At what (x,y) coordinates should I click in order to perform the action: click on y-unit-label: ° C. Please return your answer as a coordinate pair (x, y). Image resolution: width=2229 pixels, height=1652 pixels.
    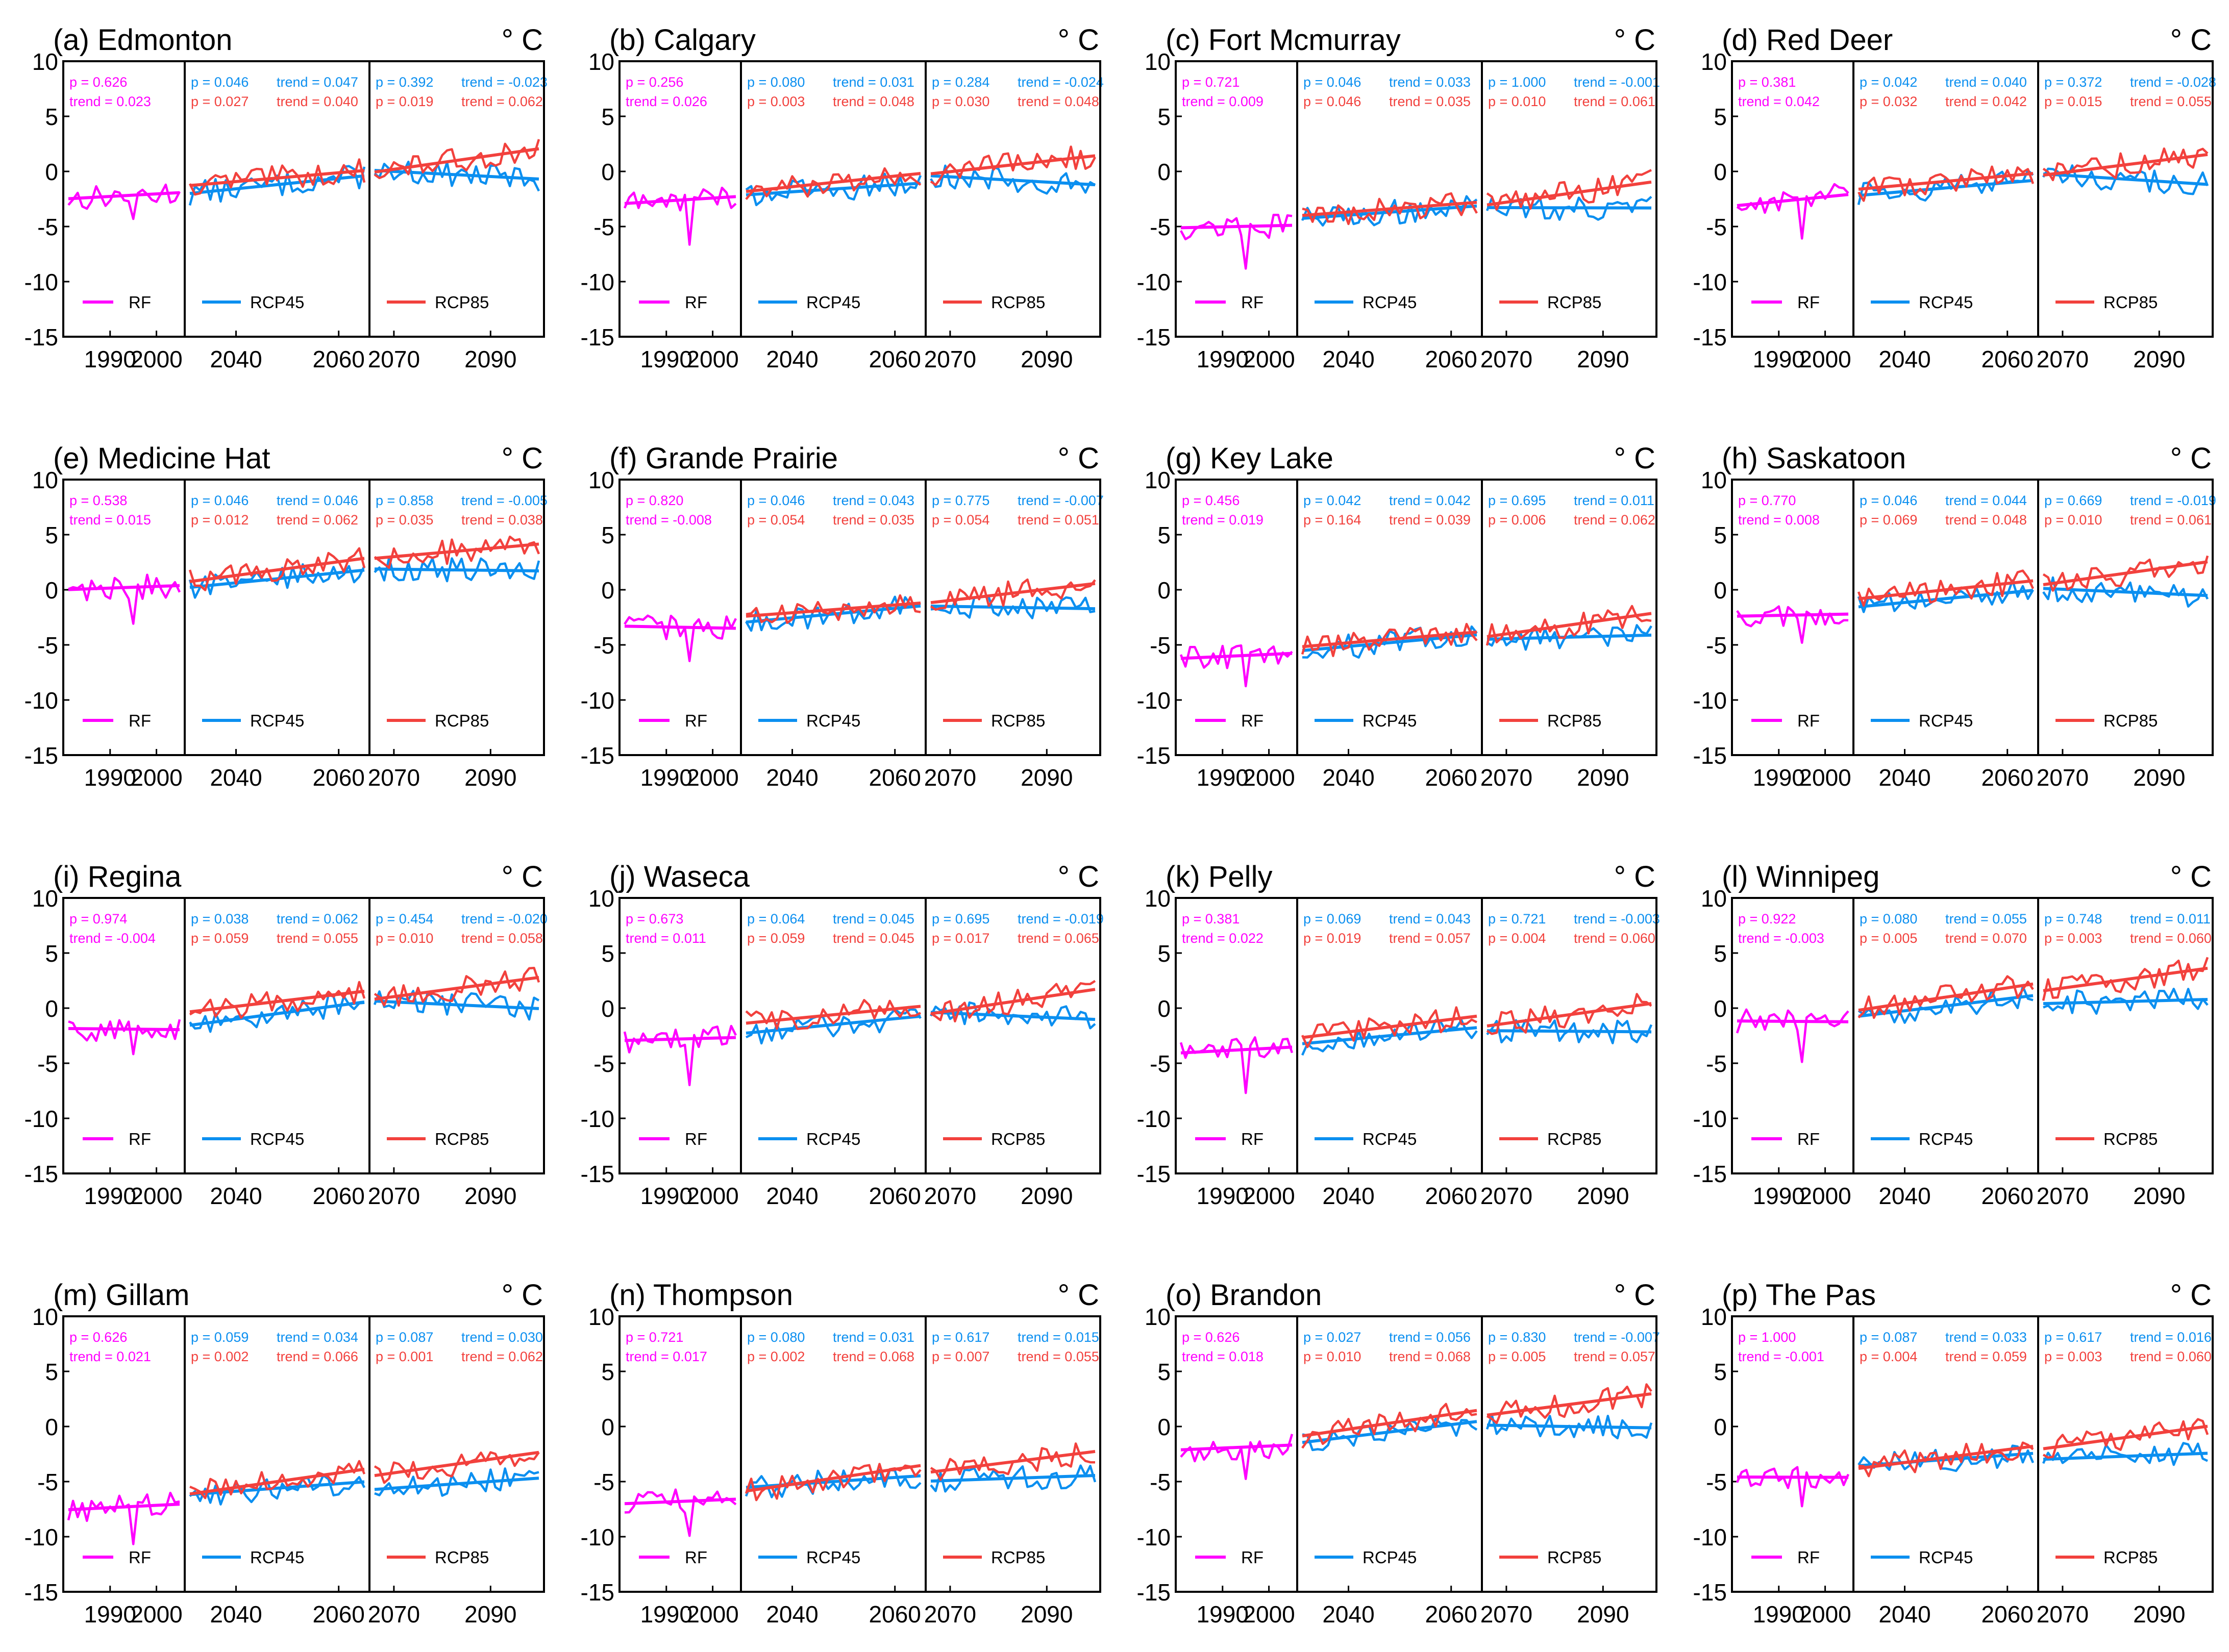
    Looking at the image, I should click on (522, 876).